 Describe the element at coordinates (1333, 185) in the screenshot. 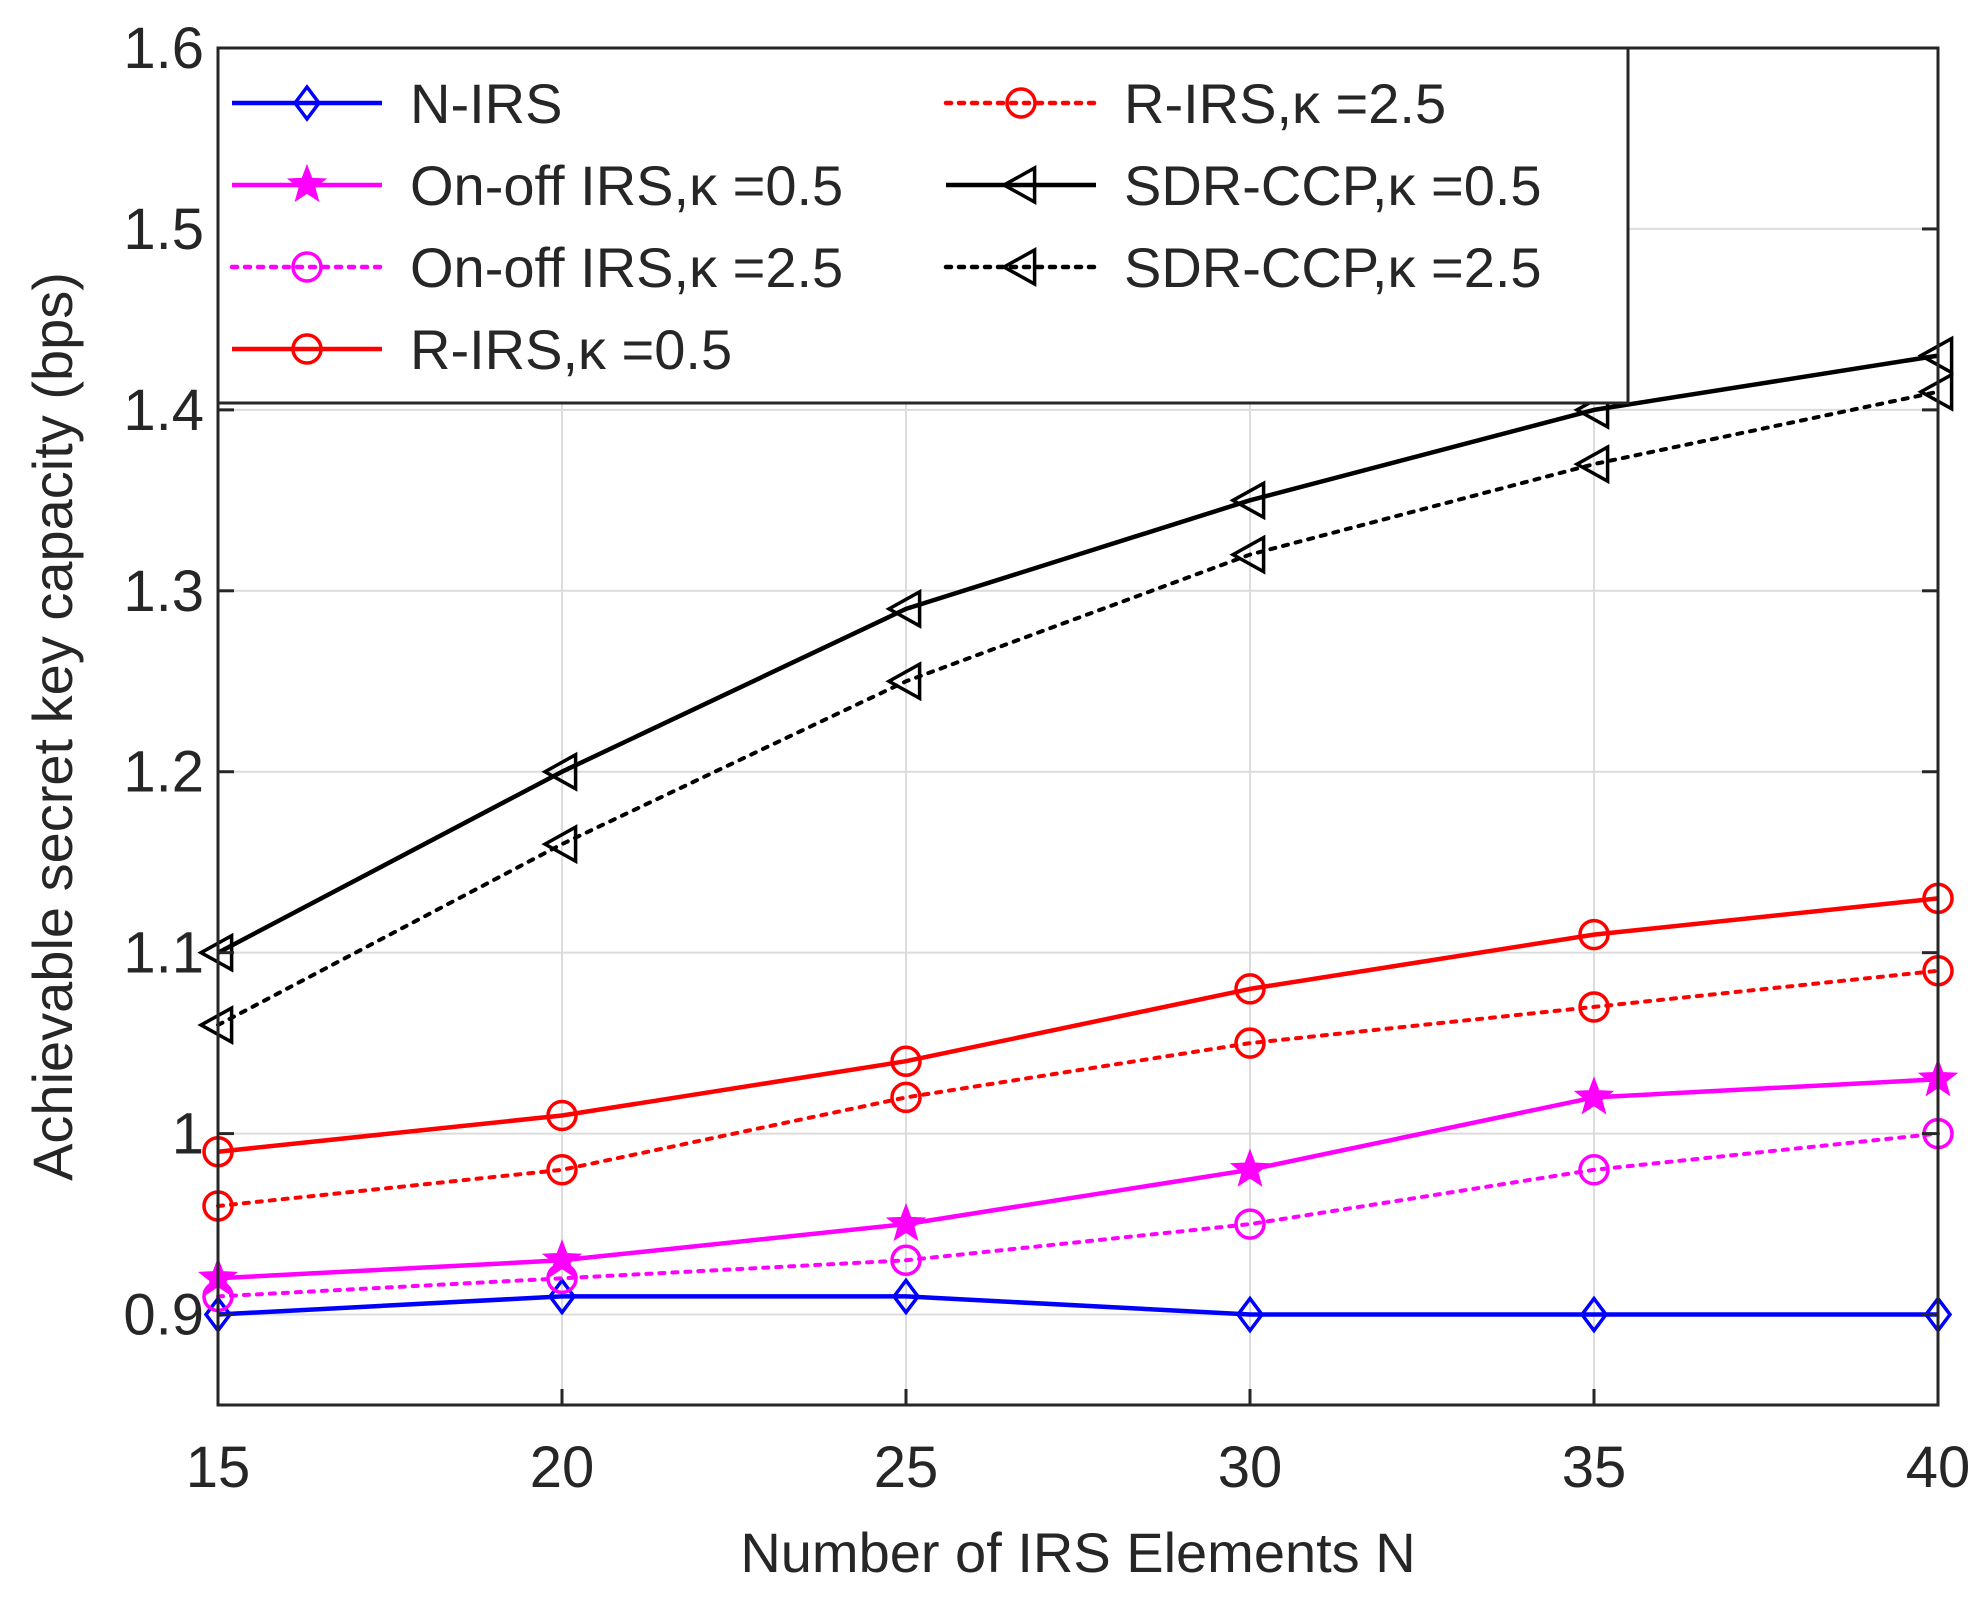

I see `legend-label-sdr-05: SDR-CCP,κ =0.5` at that location.